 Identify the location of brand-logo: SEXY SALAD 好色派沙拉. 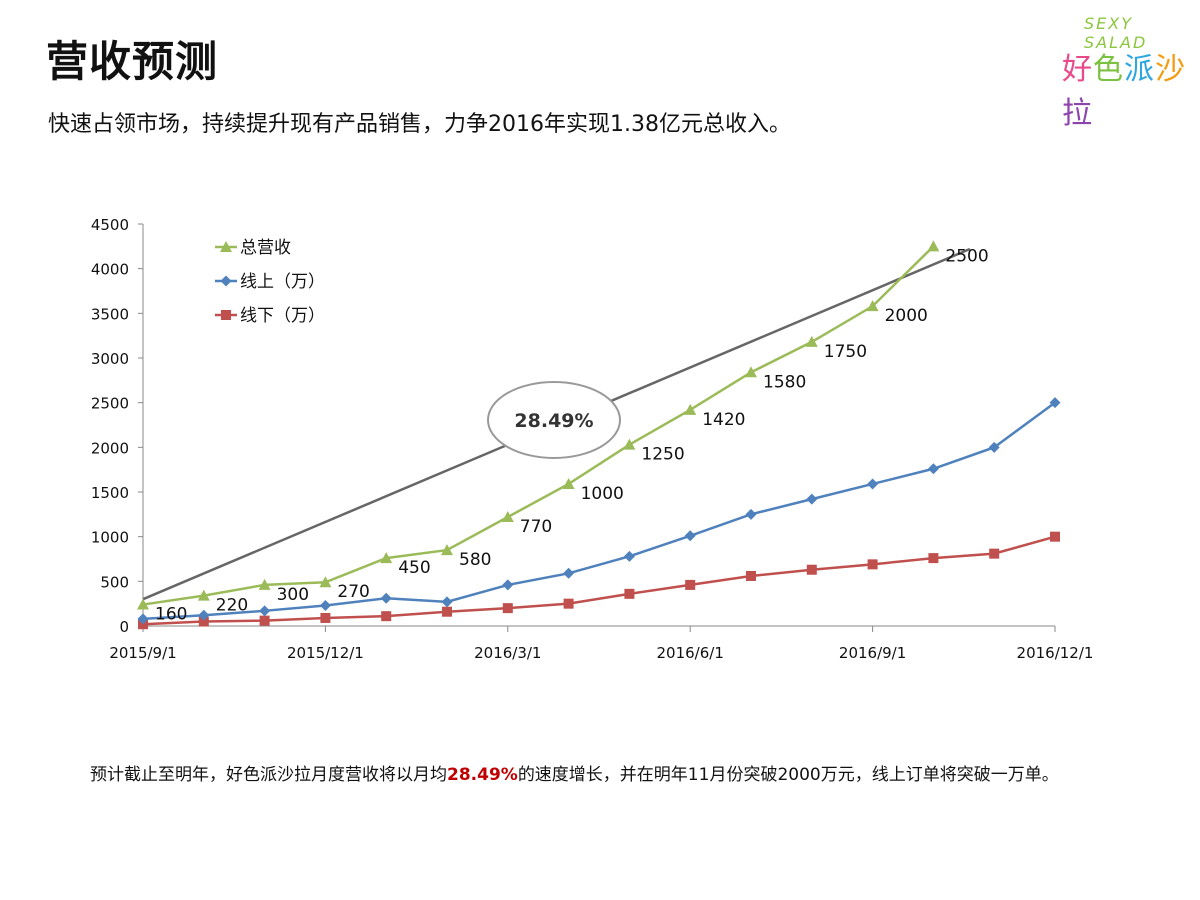
(1125, 72).